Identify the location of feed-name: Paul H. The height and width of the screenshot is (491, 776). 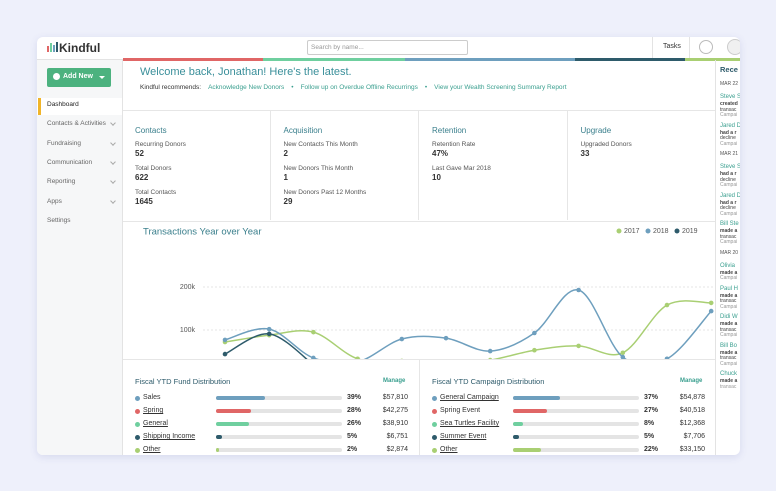
(729, 288).